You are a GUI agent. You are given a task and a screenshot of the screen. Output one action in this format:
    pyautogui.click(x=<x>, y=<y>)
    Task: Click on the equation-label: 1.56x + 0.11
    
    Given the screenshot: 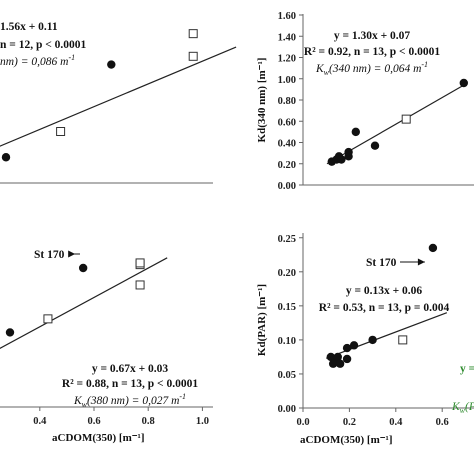 What is the action you would take?
    pyautogui.click(x=29, y=27)
    